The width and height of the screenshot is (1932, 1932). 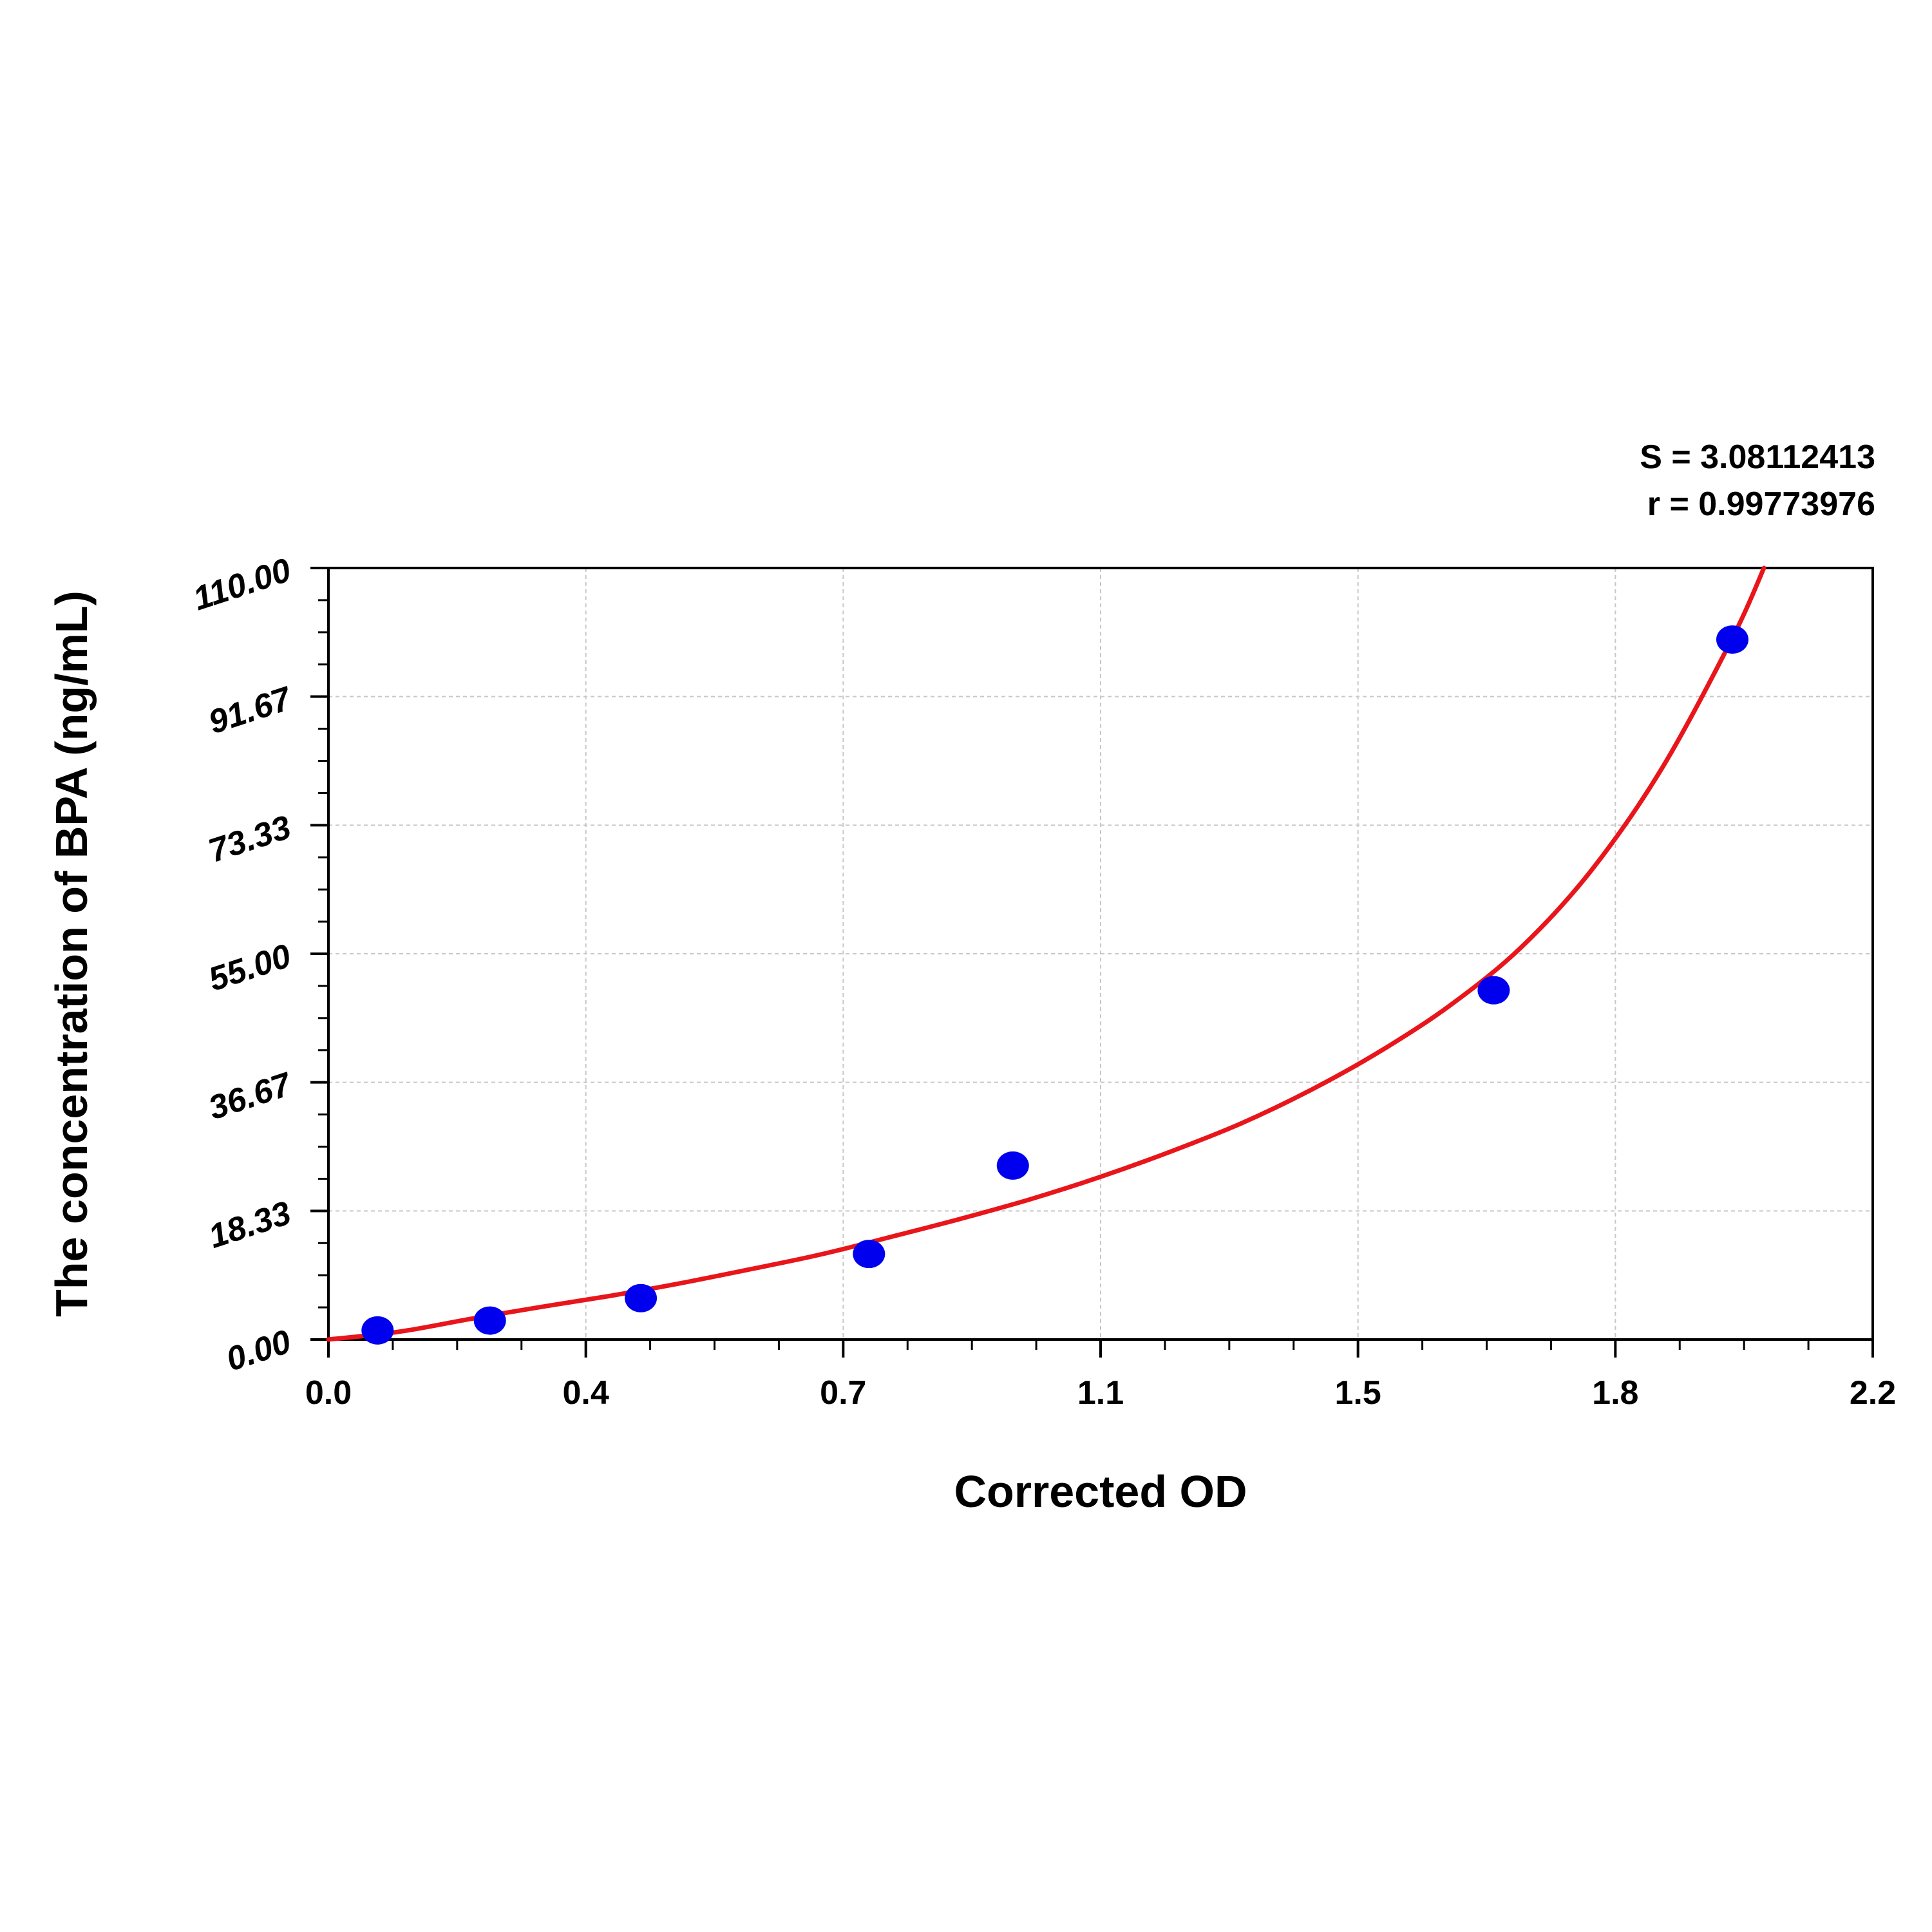 I want to click on x-tick-label: 1.1, so click(x=1100, y=1393).